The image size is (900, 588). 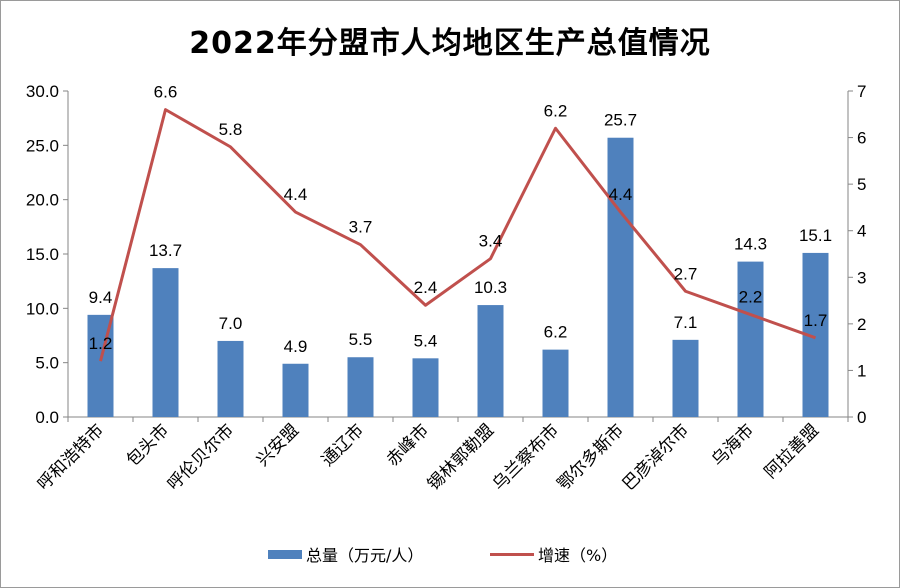 What do you see at coordinates (42, 145) in the screenshot?
I see `y-left-tick-label: 25.0` at bounding box center [42, 145].